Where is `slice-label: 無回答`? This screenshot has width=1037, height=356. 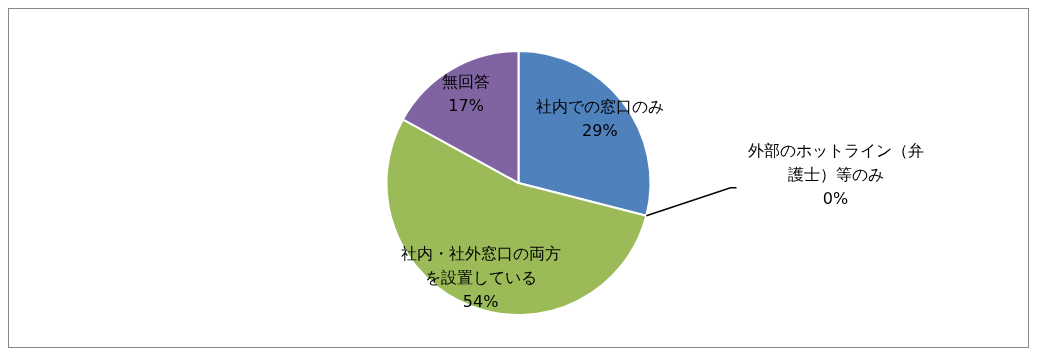
slice-label: 無回答 is located at coordinates (466, 81).